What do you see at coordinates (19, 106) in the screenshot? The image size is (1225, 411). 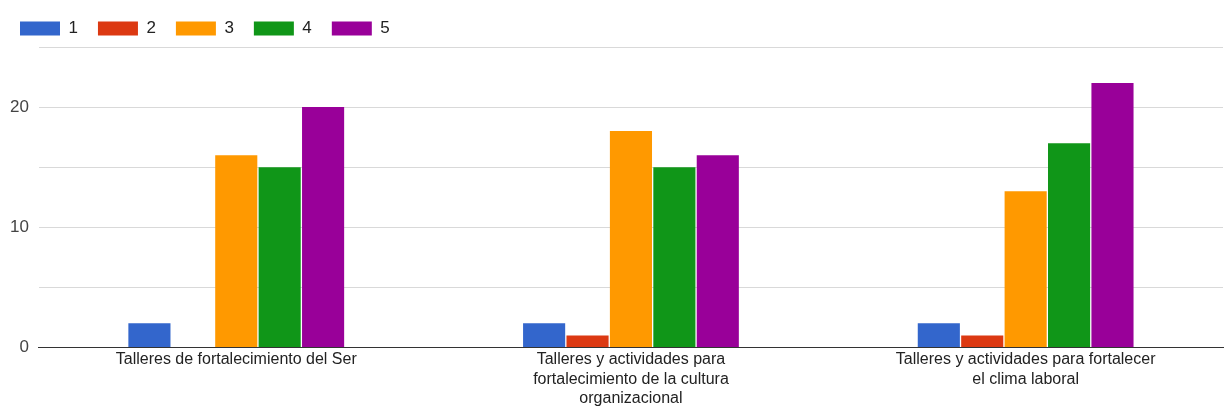 I see `y-tick-label: 20` at bounding box center [19, 106].